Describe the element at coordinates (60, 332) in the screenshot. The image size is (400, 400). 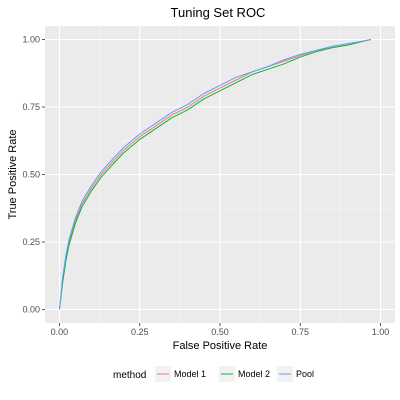
I see `x-tick-label-0: 0.00` at that location.